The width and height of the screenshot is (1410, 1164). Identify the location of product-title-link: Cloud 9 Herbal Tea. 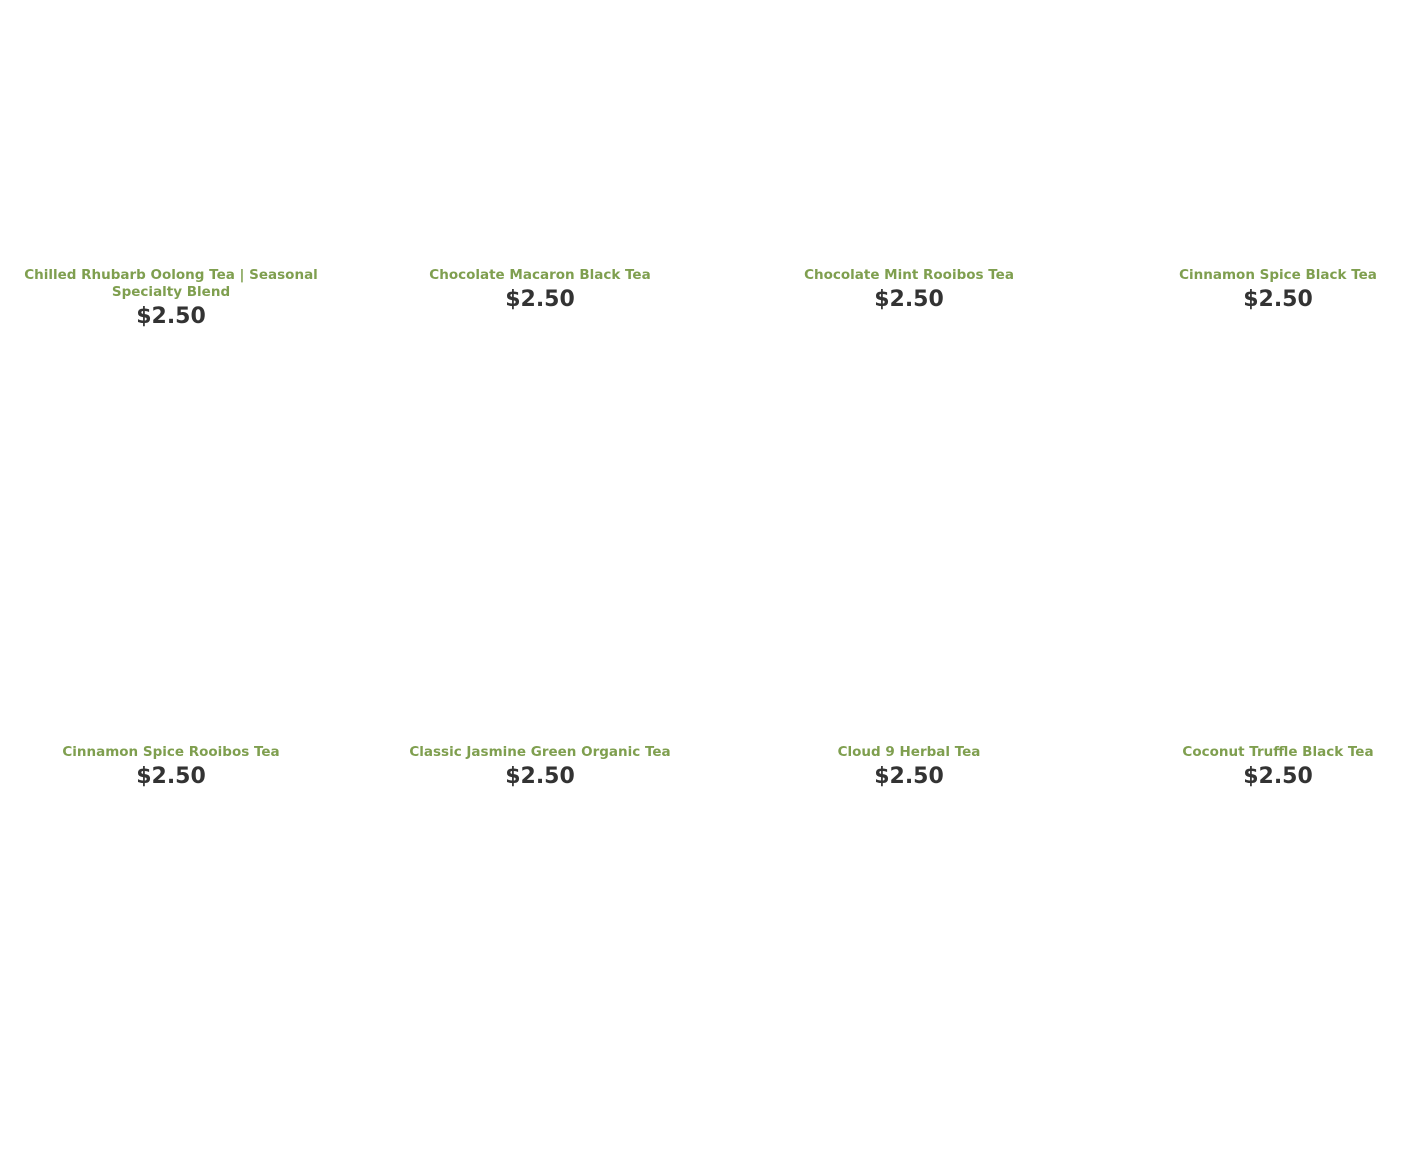
(909, 752).